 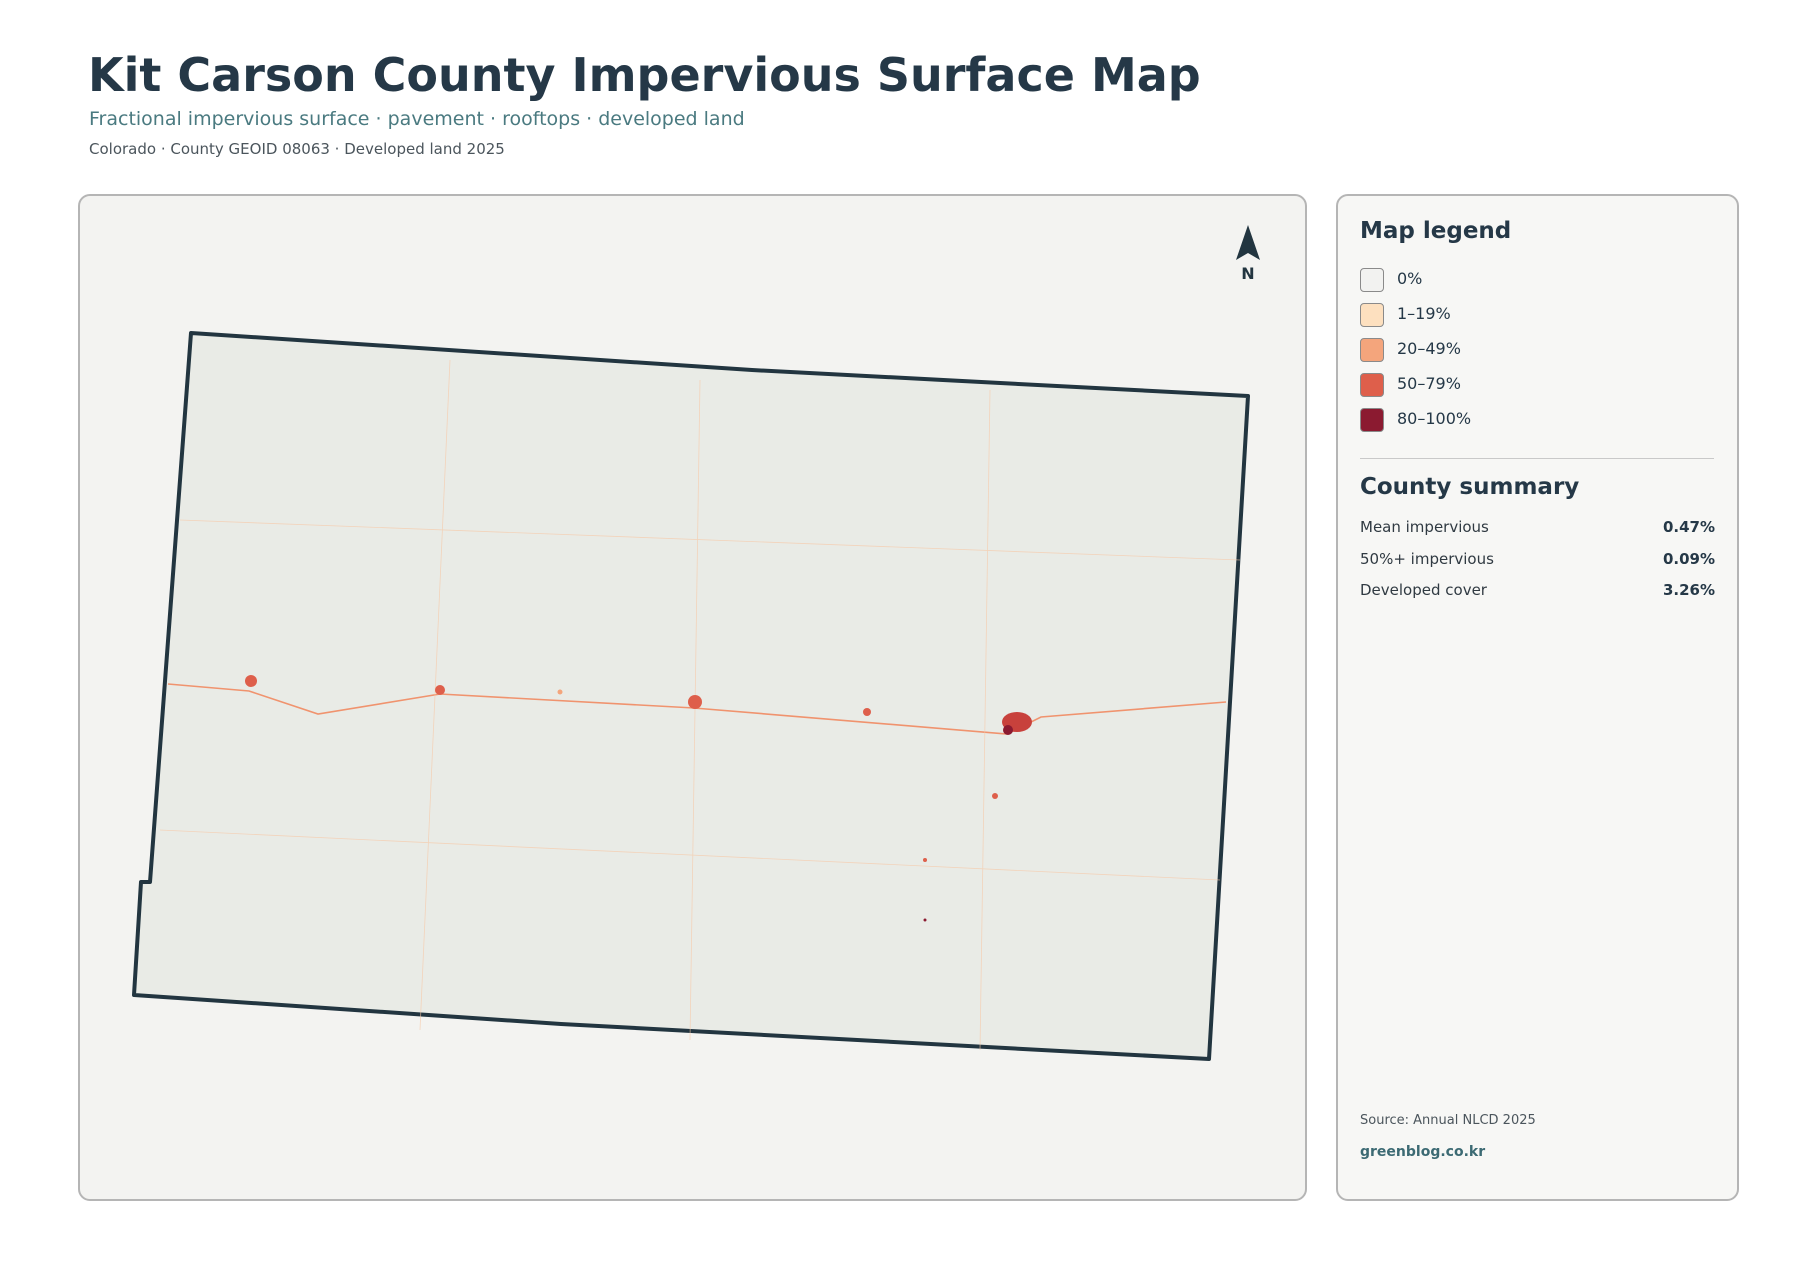 I want to click on legend-label: 1–19%, so click(x=1424, y=313).